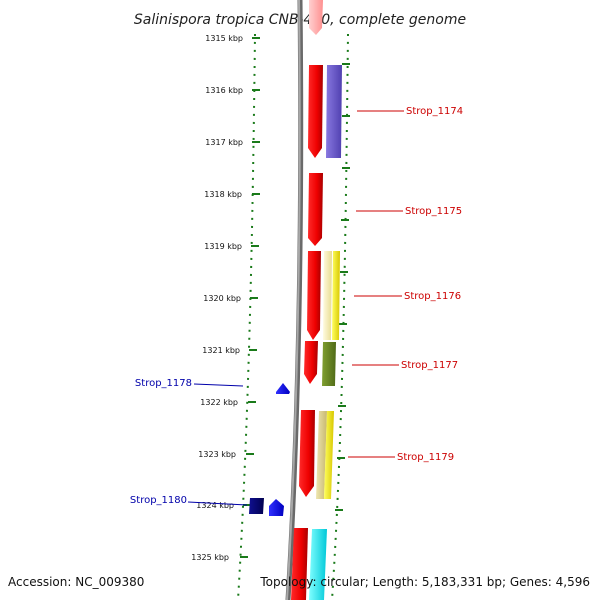  Describe the element at coordinates (434, 111) in the screenshot. I see `gene-label-text: Strop_1174` at that location.